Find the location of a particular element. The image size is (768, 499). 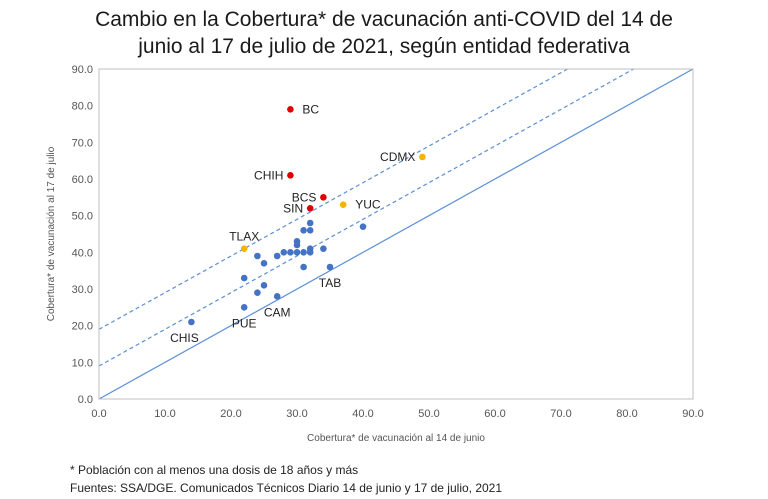

point-label: PUE is located at coordinates (244, 323).